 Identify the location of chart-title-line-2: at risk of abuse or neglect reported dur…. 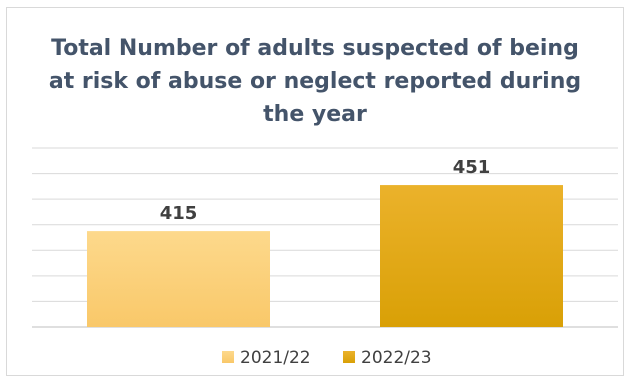
(315, 81).